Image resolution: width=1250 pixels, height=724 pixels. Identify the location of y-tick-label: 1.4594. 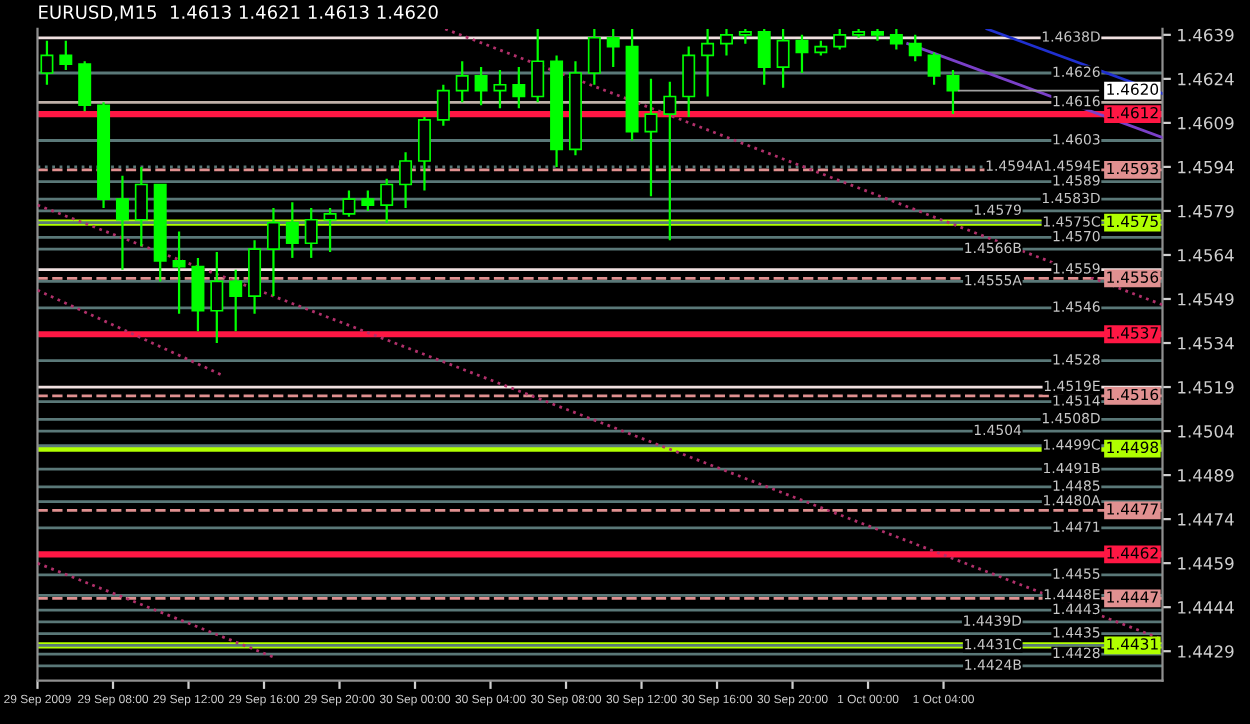
(1206, 167).